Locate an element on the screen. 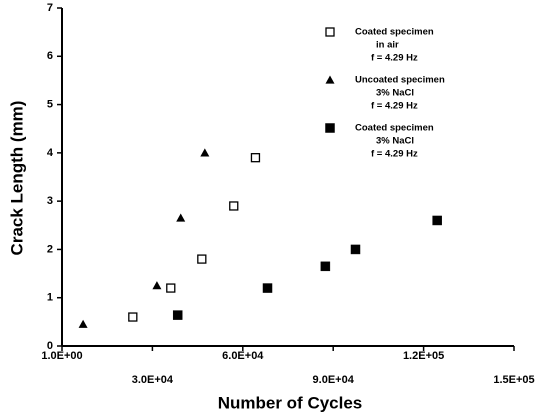 The height and width of the screenshot is (415, 543). x-tick-label: 1.5E+05 is located at coordinates (513, 380).